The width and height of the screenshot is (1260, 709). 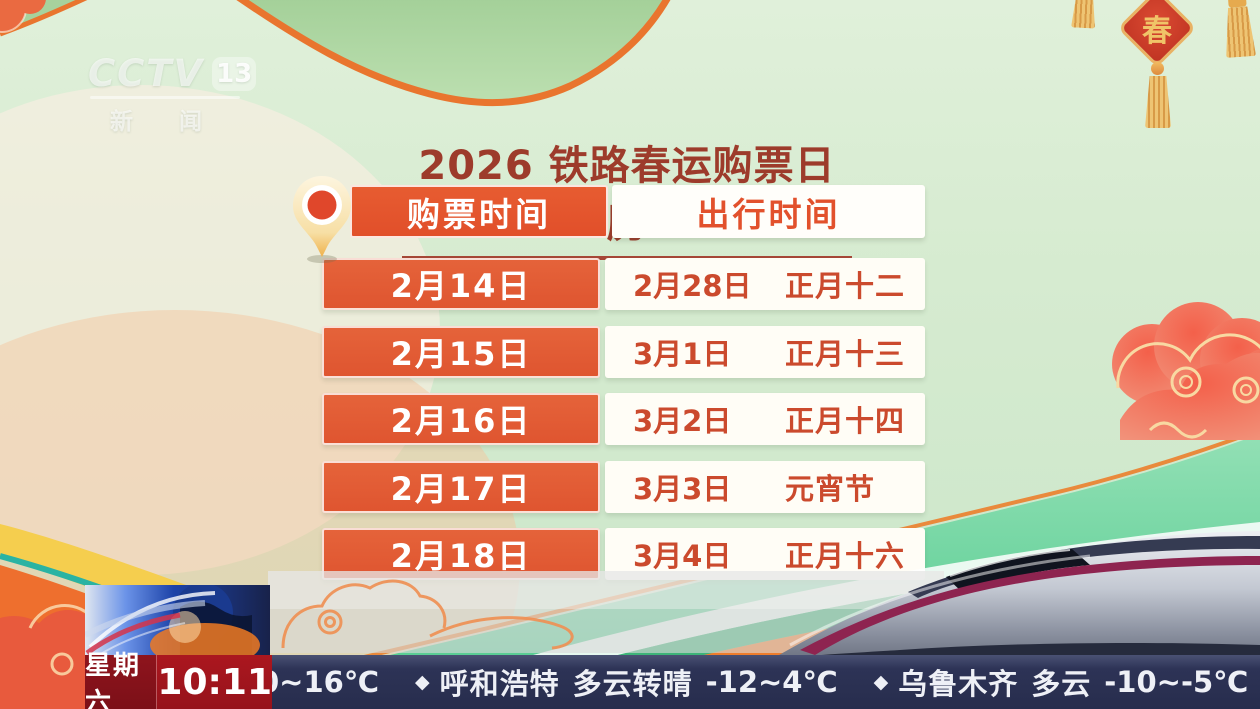 I want to click on table-row-buy-date: 2月14日, so click(x=461, y=284).